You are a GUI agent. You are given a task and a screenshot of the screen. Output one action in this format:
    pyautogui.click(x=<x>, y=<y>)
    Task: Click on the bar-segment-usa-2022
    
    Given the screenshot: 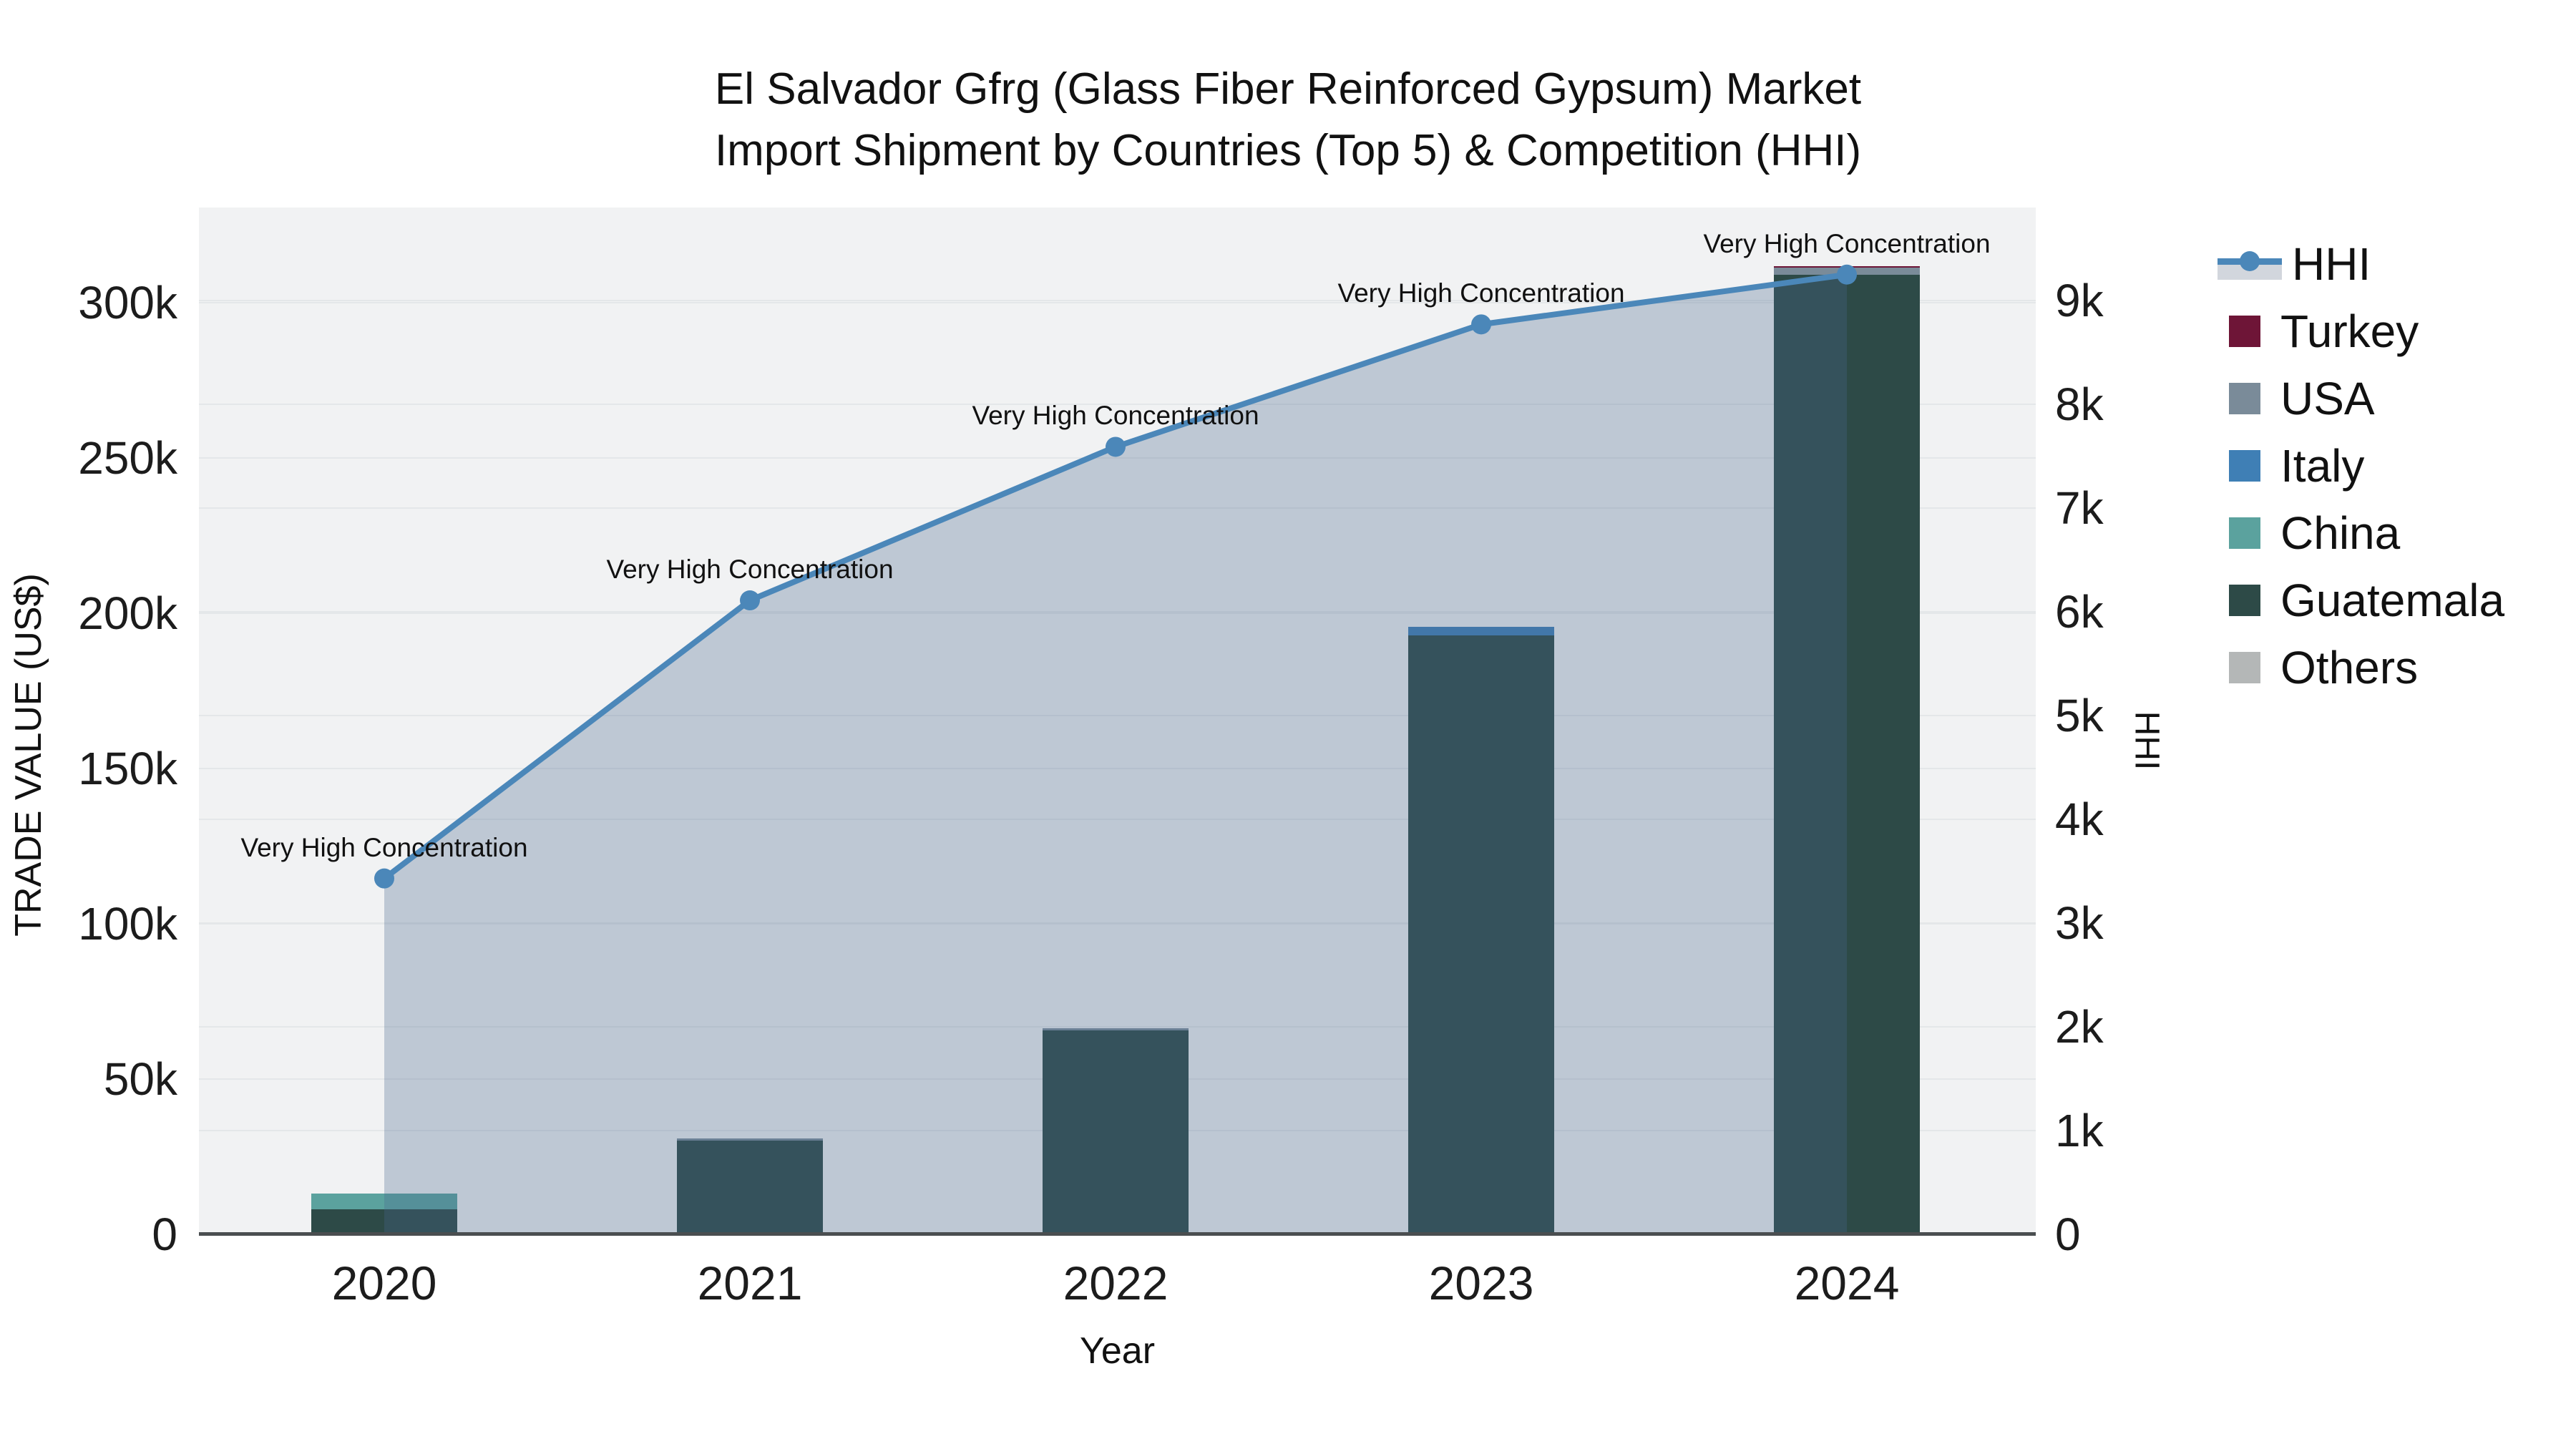 What is the action you would take?
    pyautogui.click(x=1116, y=1029)
    